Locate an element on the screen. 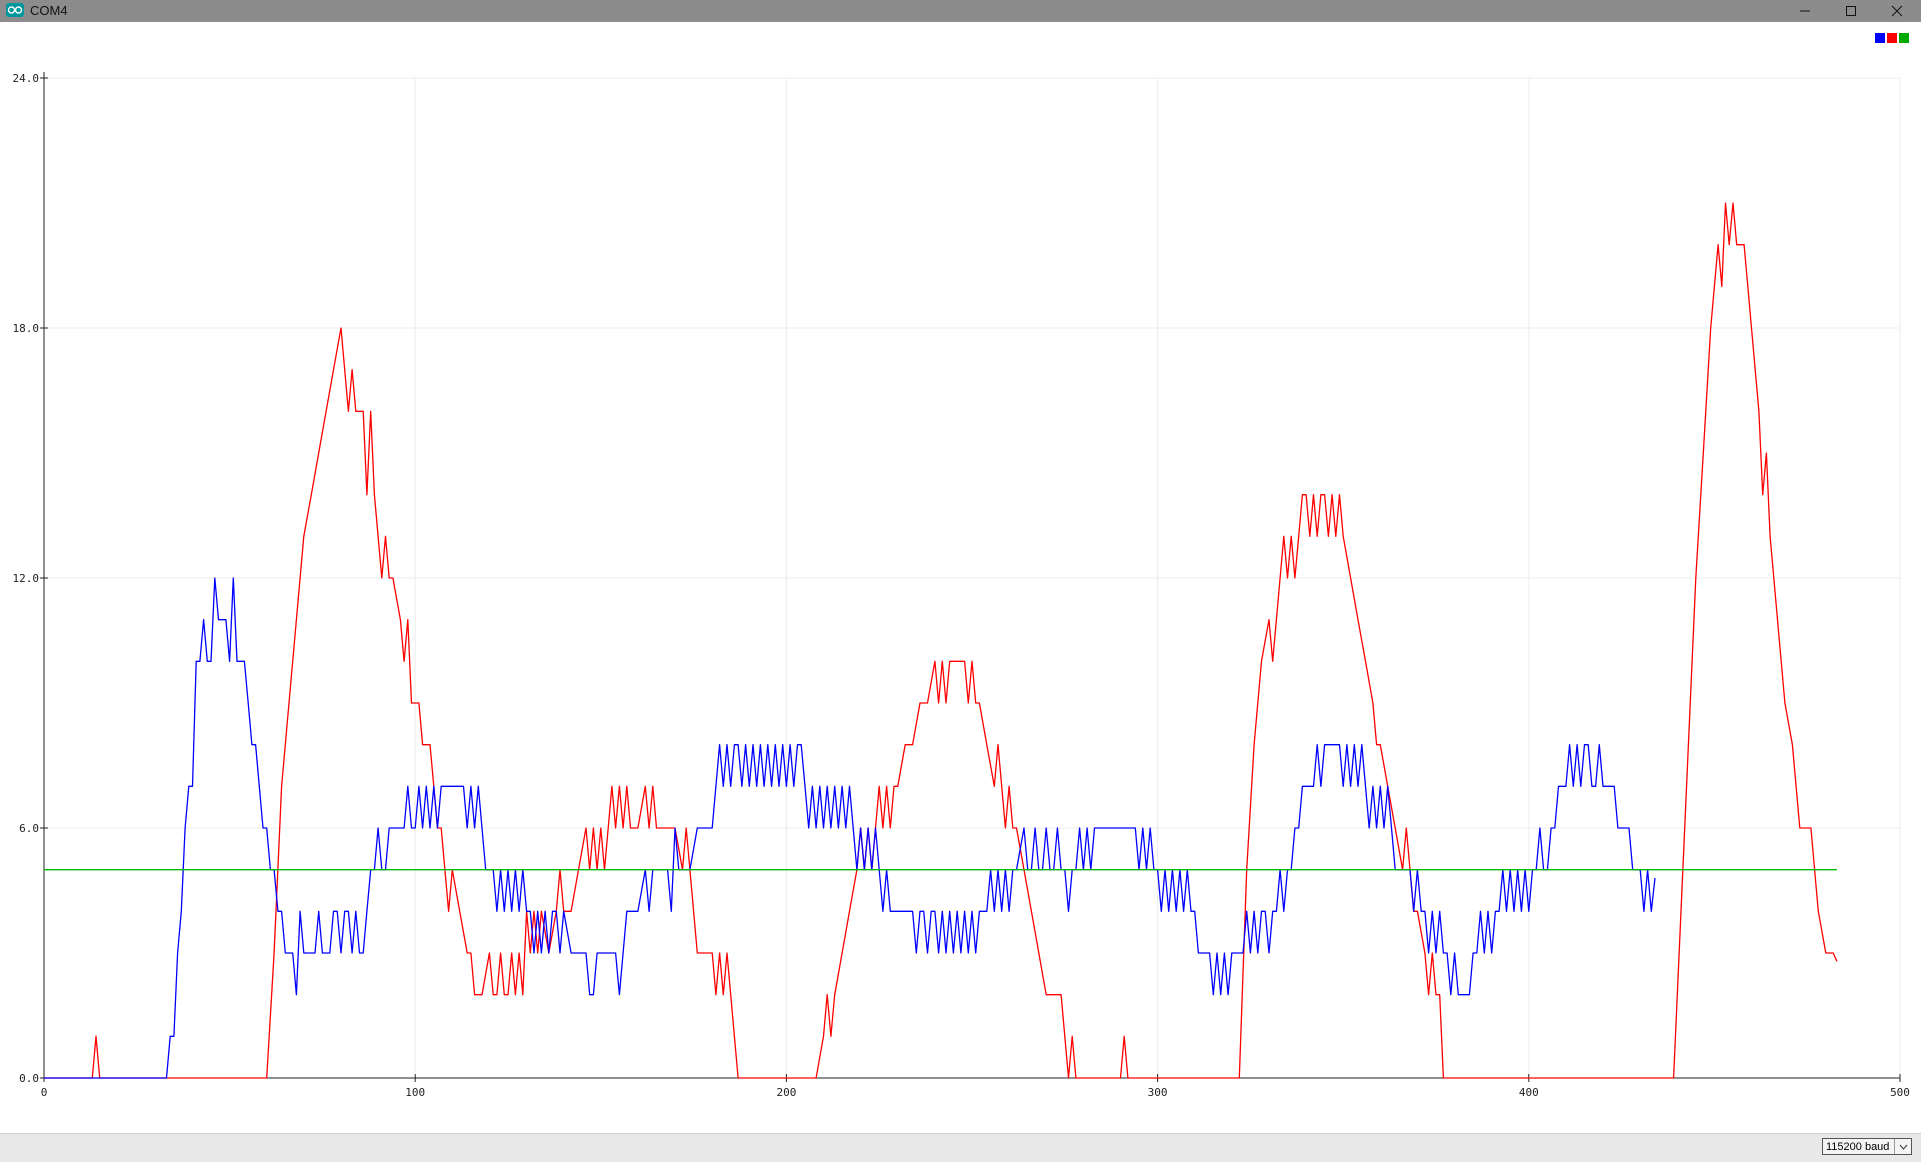  legend is located at coordinates (1892, 38).